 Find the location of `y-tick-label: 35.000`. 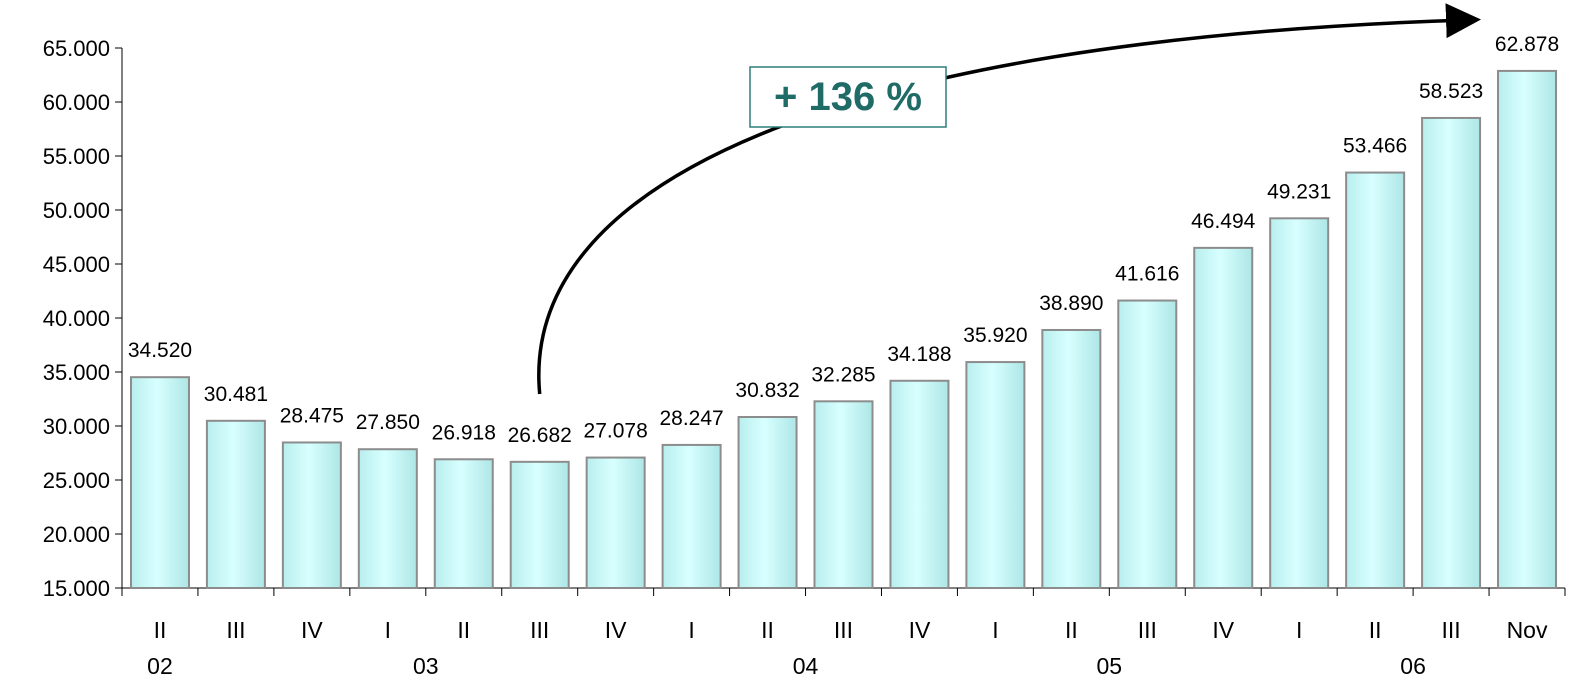

y-tick-label: 35.000 is located at coordinates (76, 372).